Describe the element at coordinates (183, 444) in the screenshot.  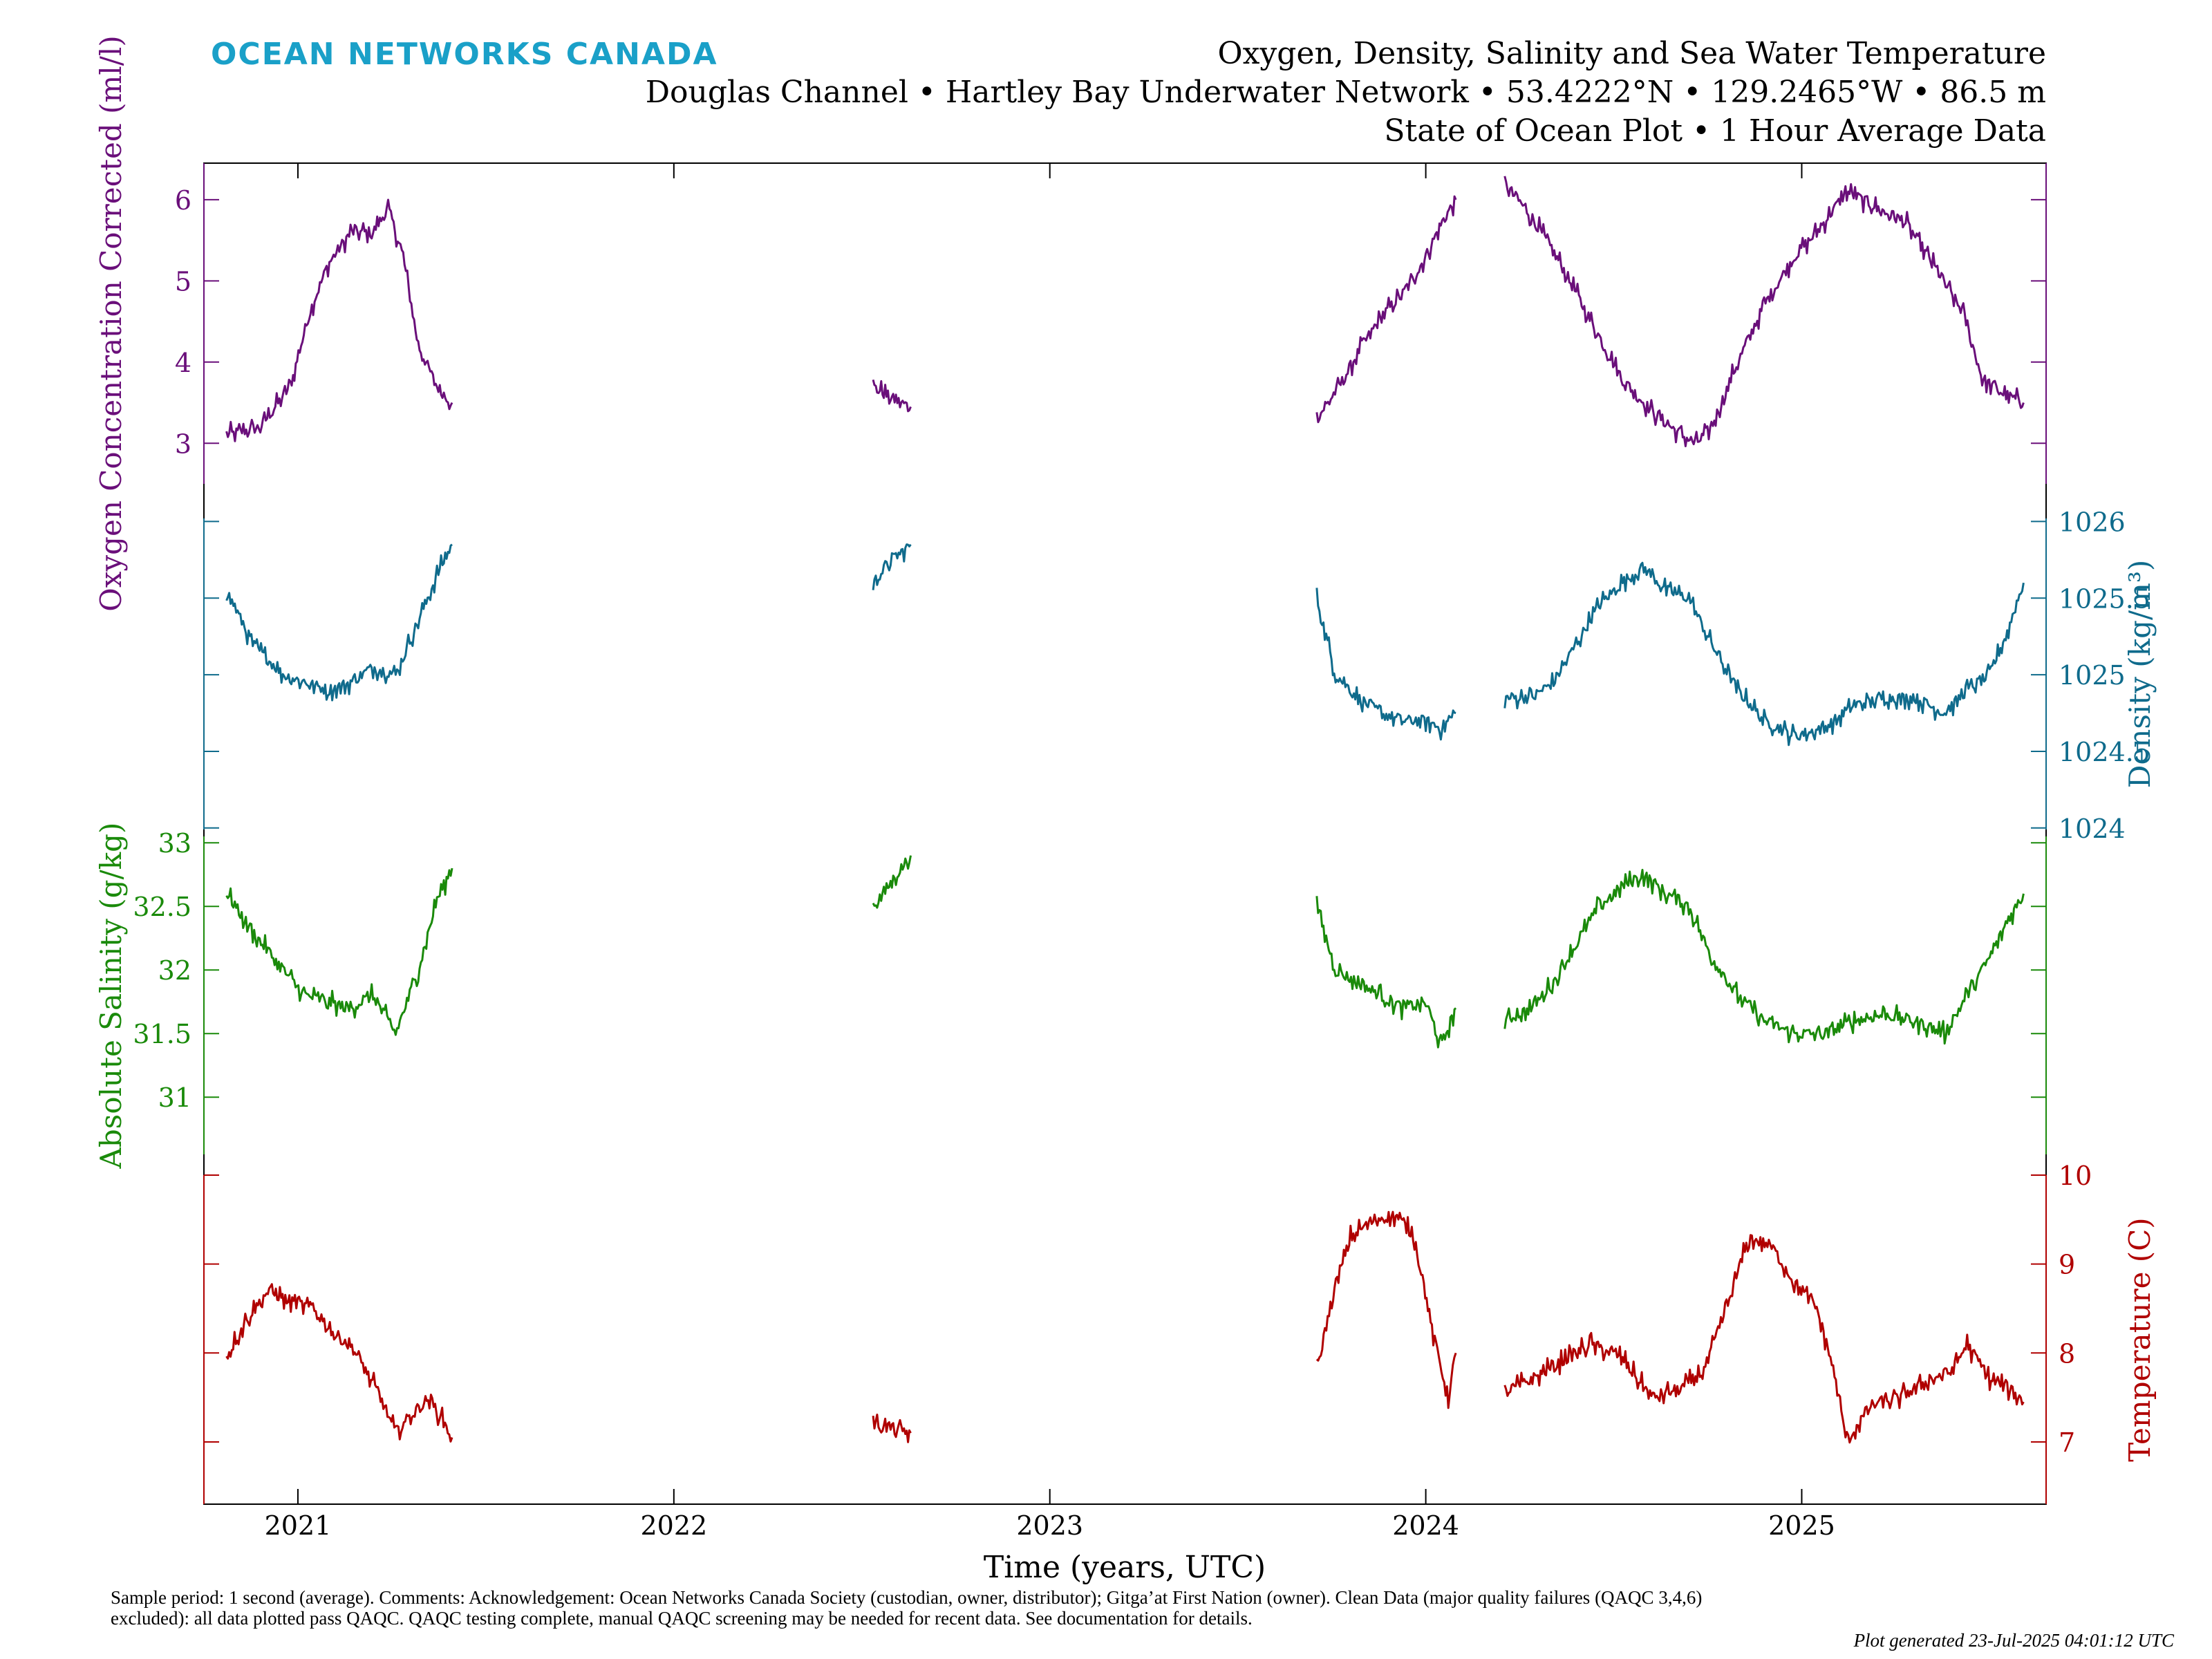
I see `oxygen-tick-label: 3` at that location.